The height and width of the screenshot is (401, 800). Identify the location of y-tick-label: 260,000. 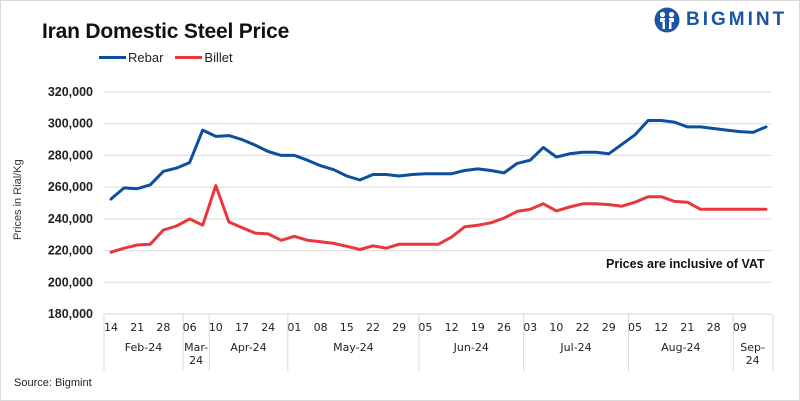
(70, 187).